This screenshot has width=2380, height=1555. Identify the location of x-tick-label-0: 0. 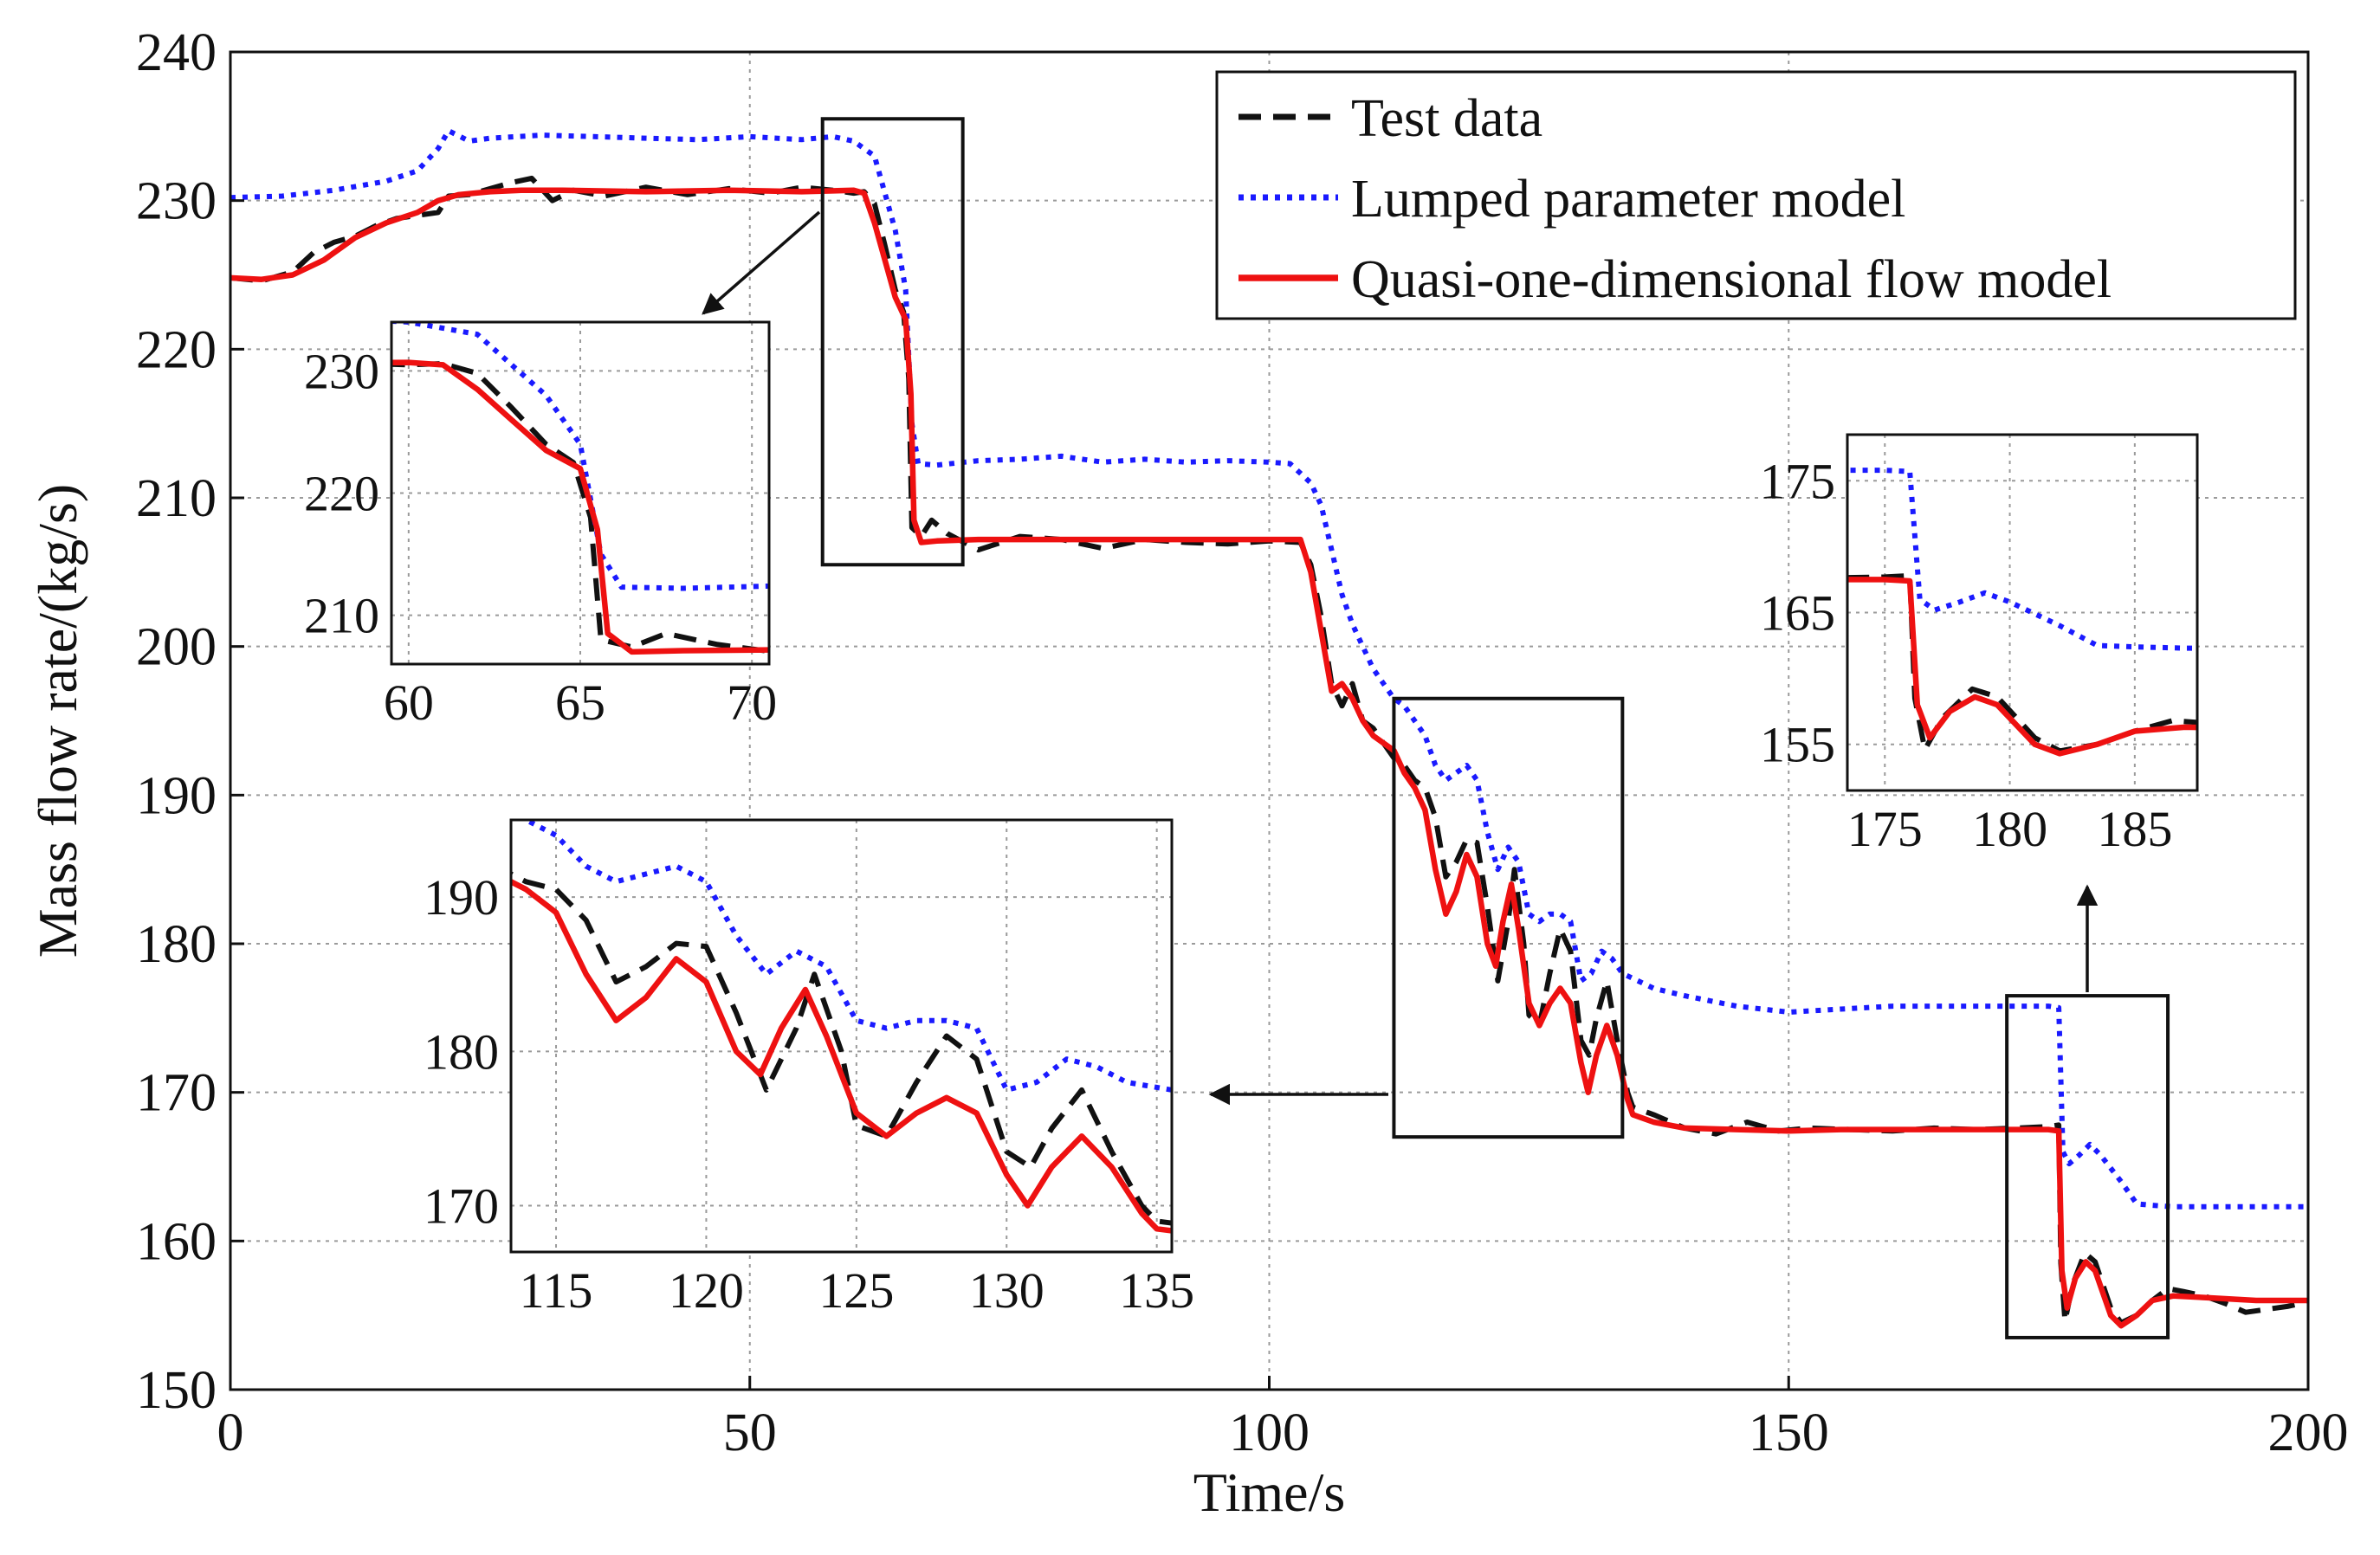
(230, 1433).